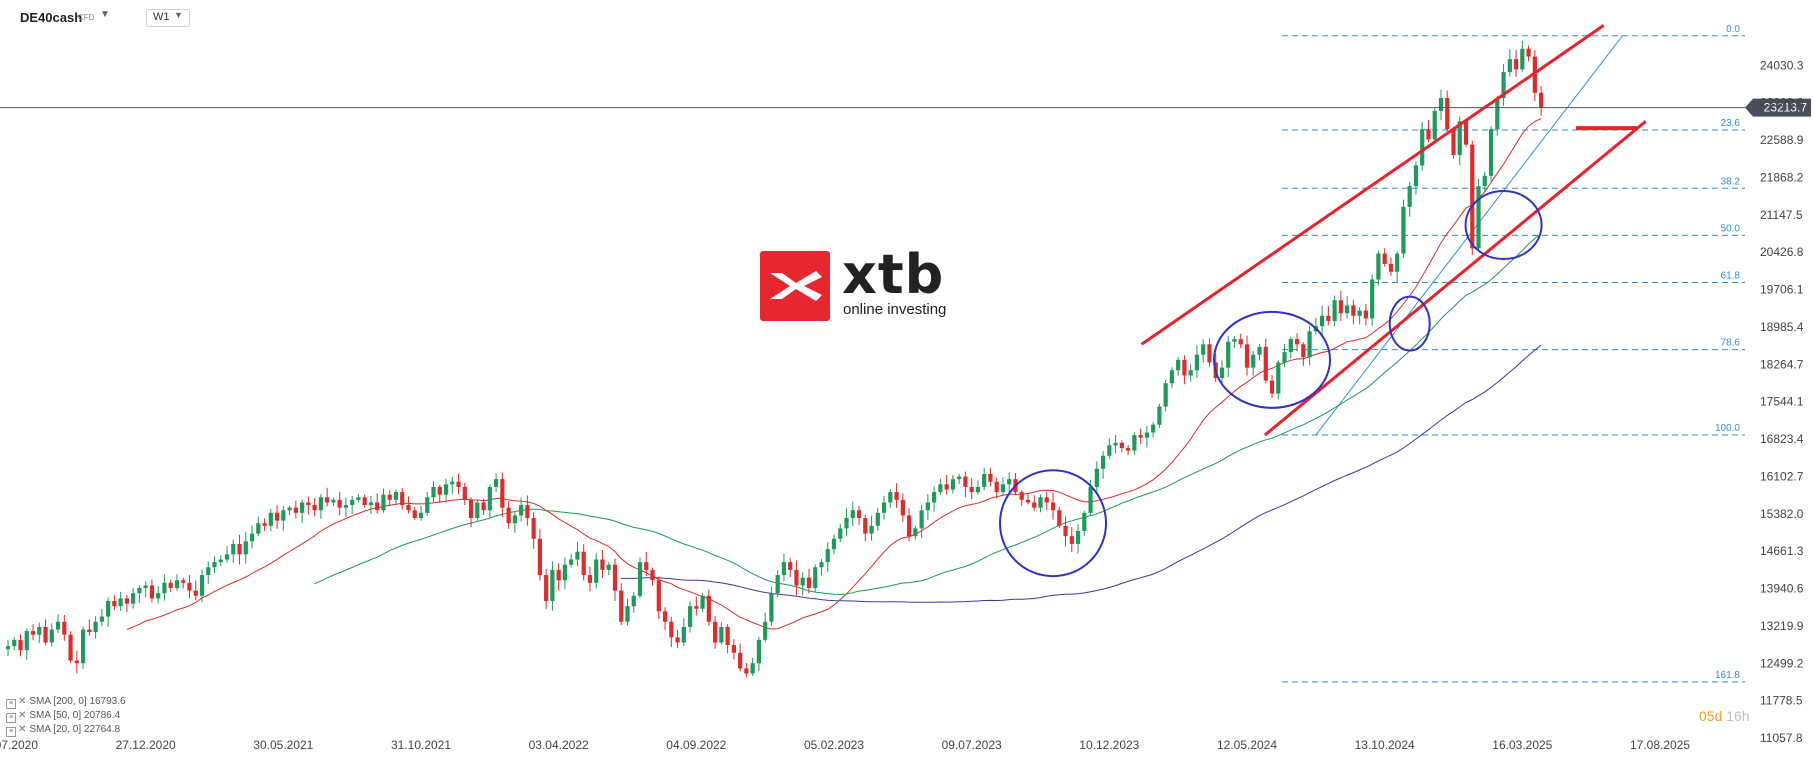 The width and height of the screenshot is (1815, 759). What do you see at coordinates (66, 730) in the screenshot?
I see `indicator-legend-row: ≡ ✕ SMA [20, 0] 22764.8` at bounding box center [66, 730].